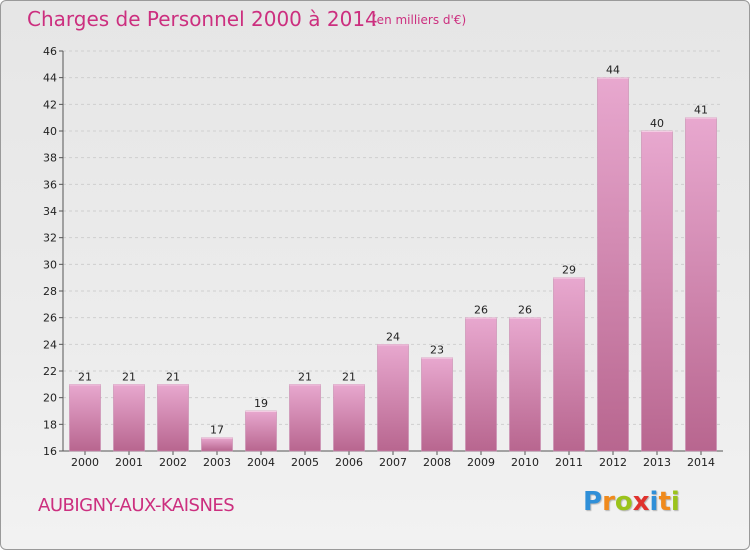 Image resolution: width=750 pixels, height=550 pixels. Describe the element at coordinates (50, 318) in the screenshot. I see `y-tick-label: 26` at that location.